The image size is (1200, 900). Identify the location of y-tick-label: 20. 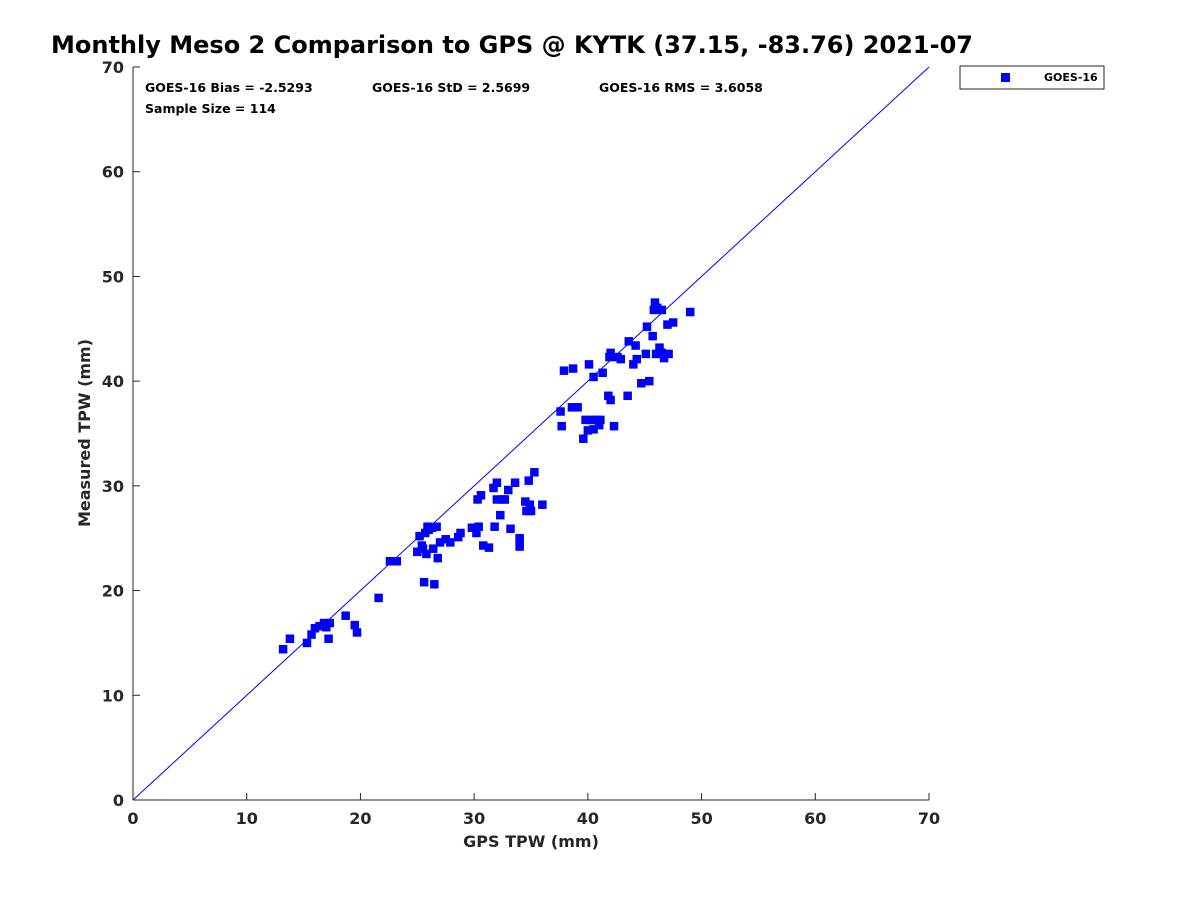
(113, 591).